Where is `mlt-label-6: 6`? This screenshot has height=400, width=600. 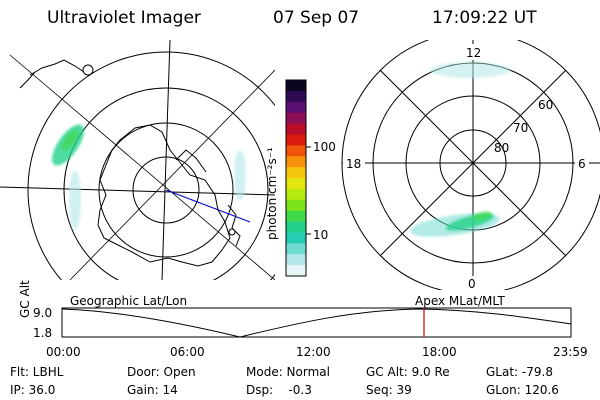
mlt-label-6: 6 is located at coordinates (582, 164).